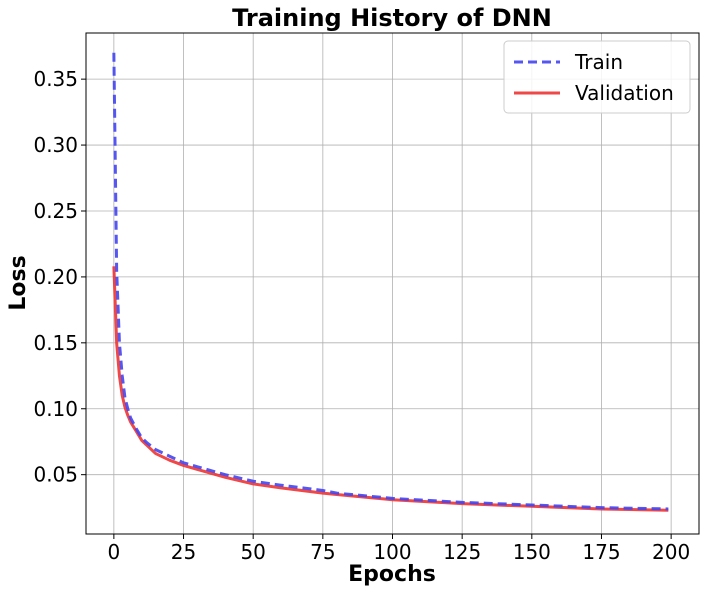  Describe the element at coordinates (55, 475) in the screenshot. I see `y-tick-label: 0.05` at that location.